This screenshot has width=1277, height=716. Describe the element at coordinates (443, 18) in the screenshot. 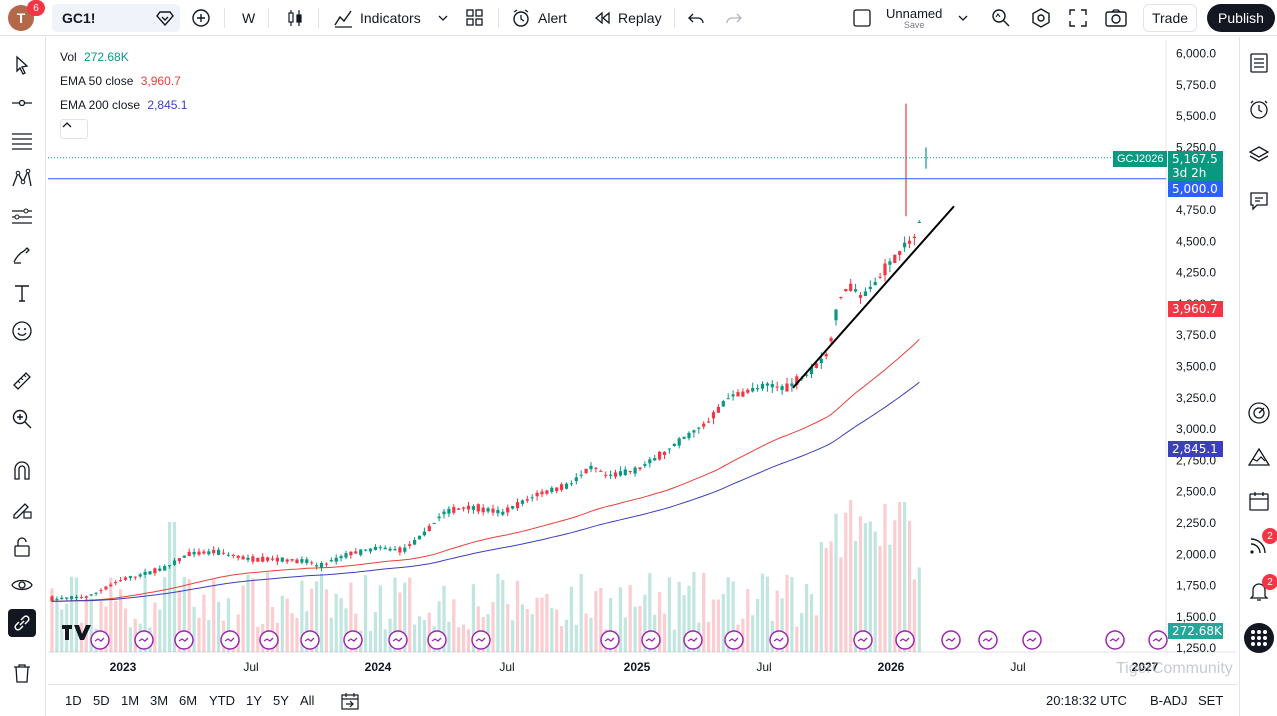

I see `indicators-dropdown` at that location.